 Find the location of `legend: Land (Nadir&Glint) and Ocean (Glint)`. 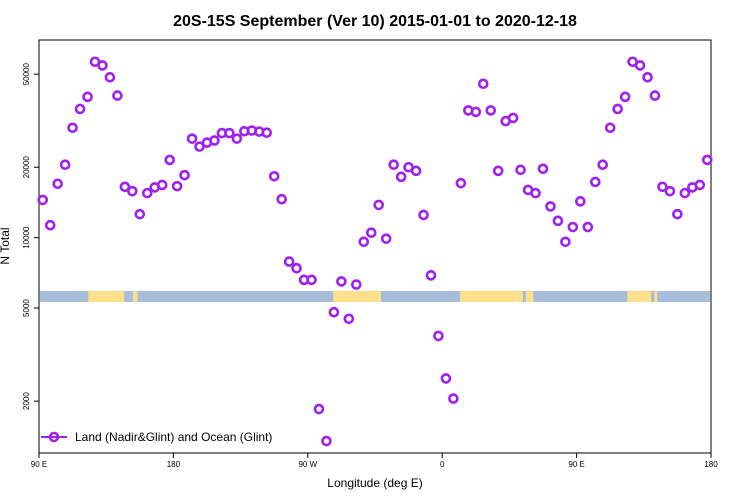

legend: Land (Nadir&Glint) and Ocean (Glint) is located at coordinates (156, 437).